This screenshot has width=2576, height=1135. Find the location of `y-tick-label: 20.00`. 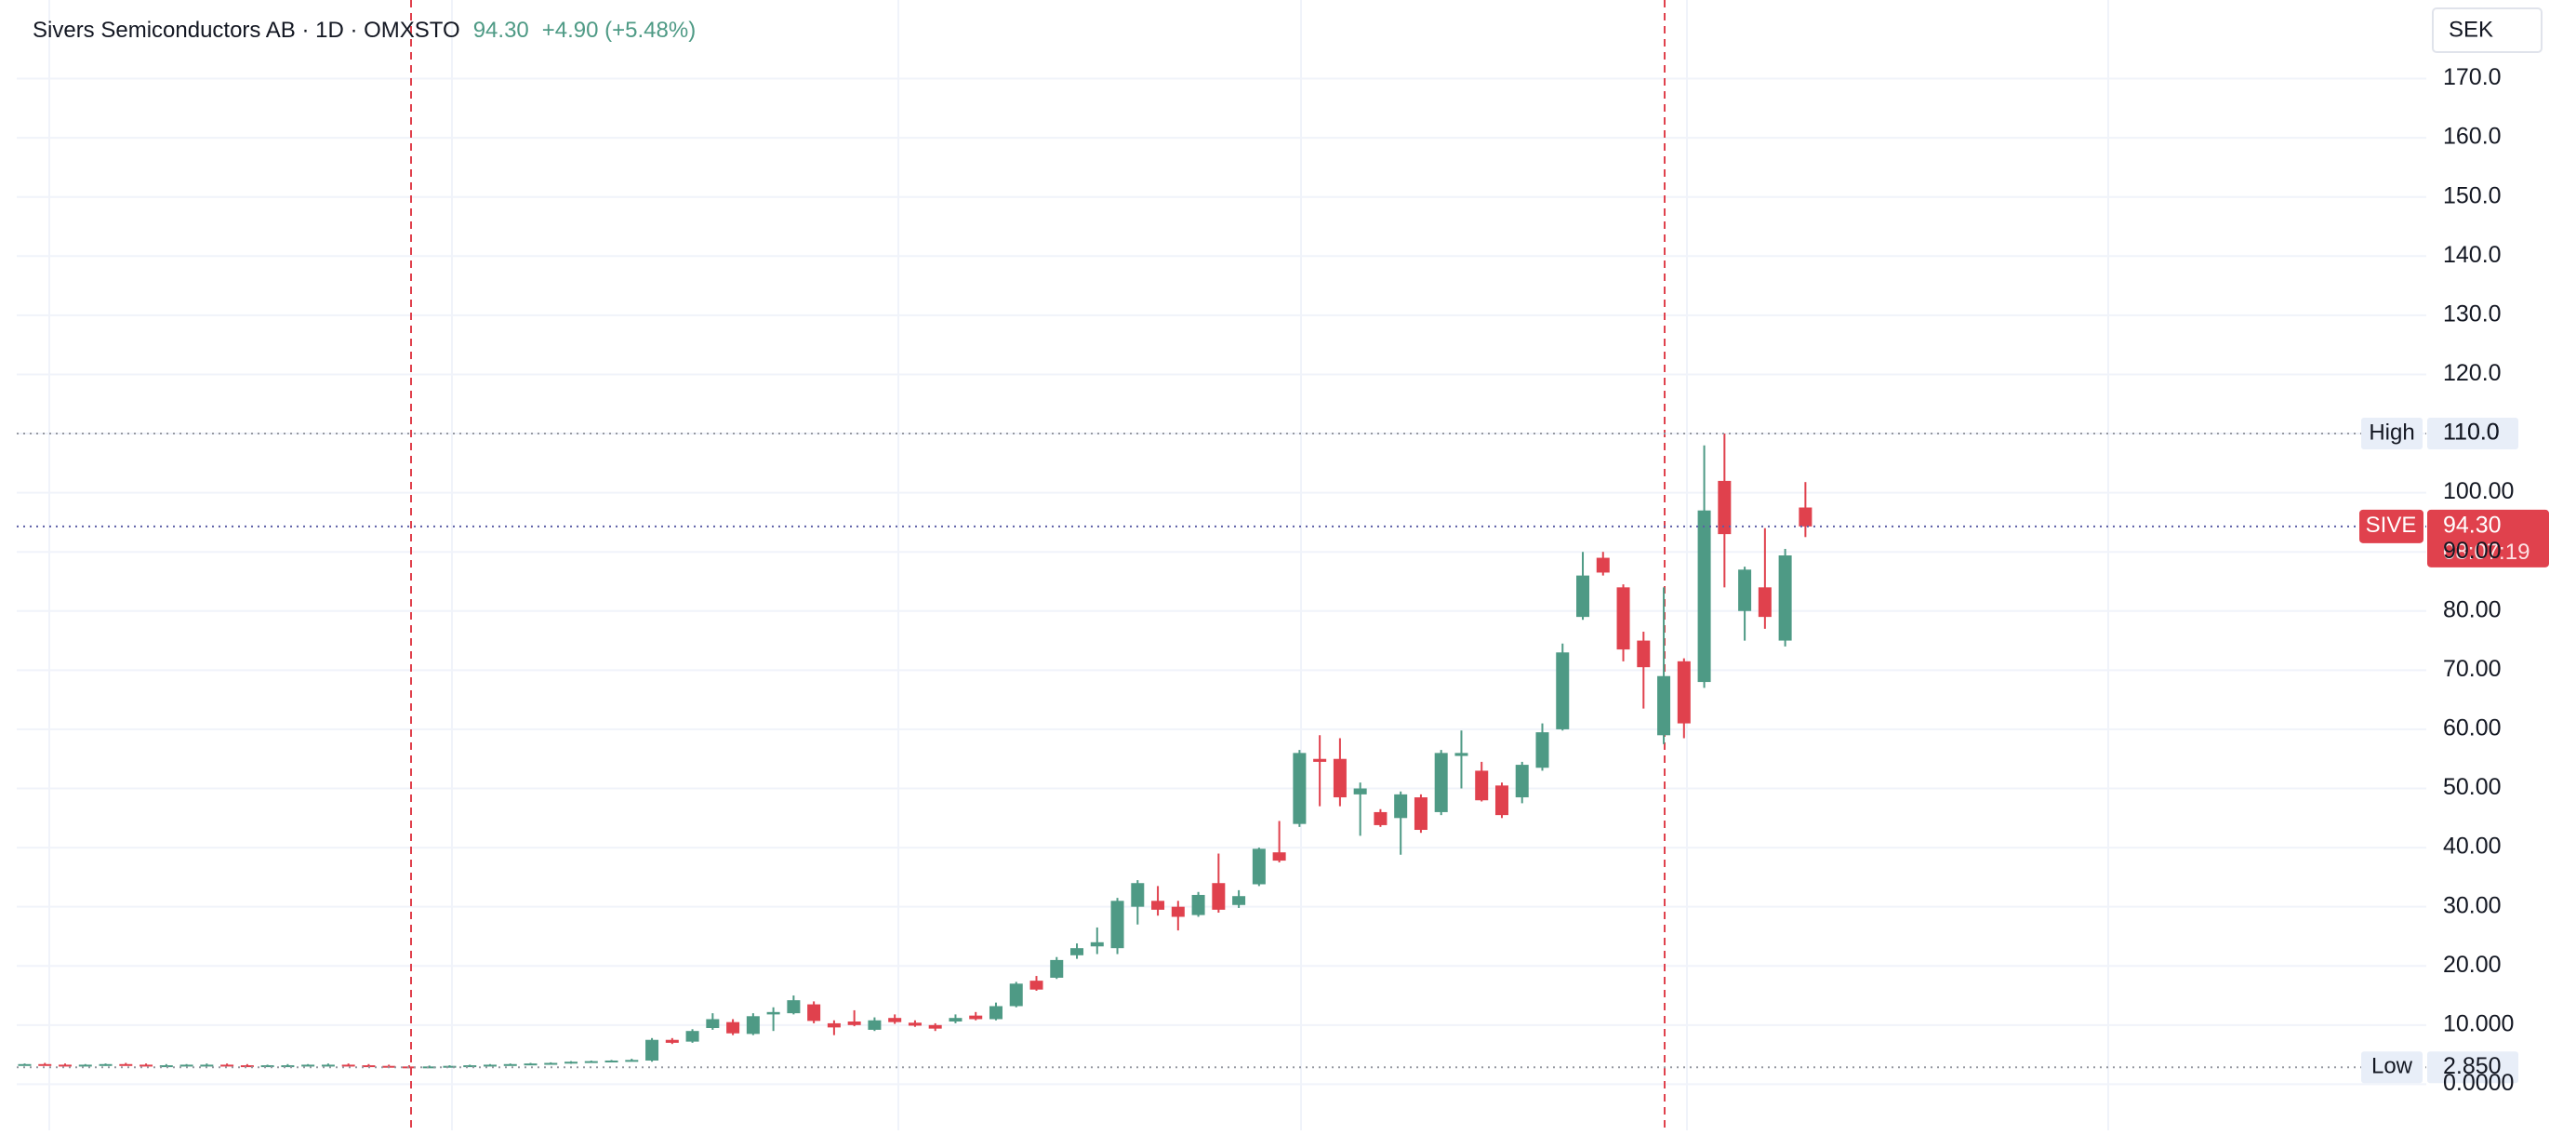

y-tick-label: 20.00 is located at coordinates (2472, 965).